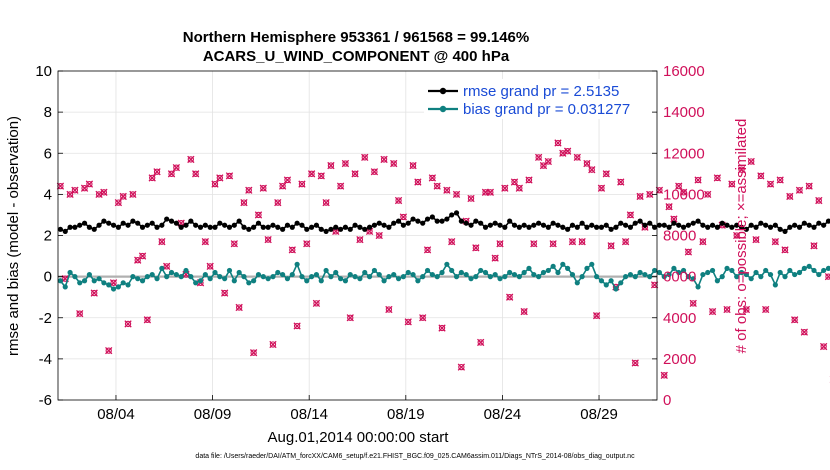 The width and height of the screenshot is (830, 470). I want to click on y-tick-label: 4, so click(48, 194).